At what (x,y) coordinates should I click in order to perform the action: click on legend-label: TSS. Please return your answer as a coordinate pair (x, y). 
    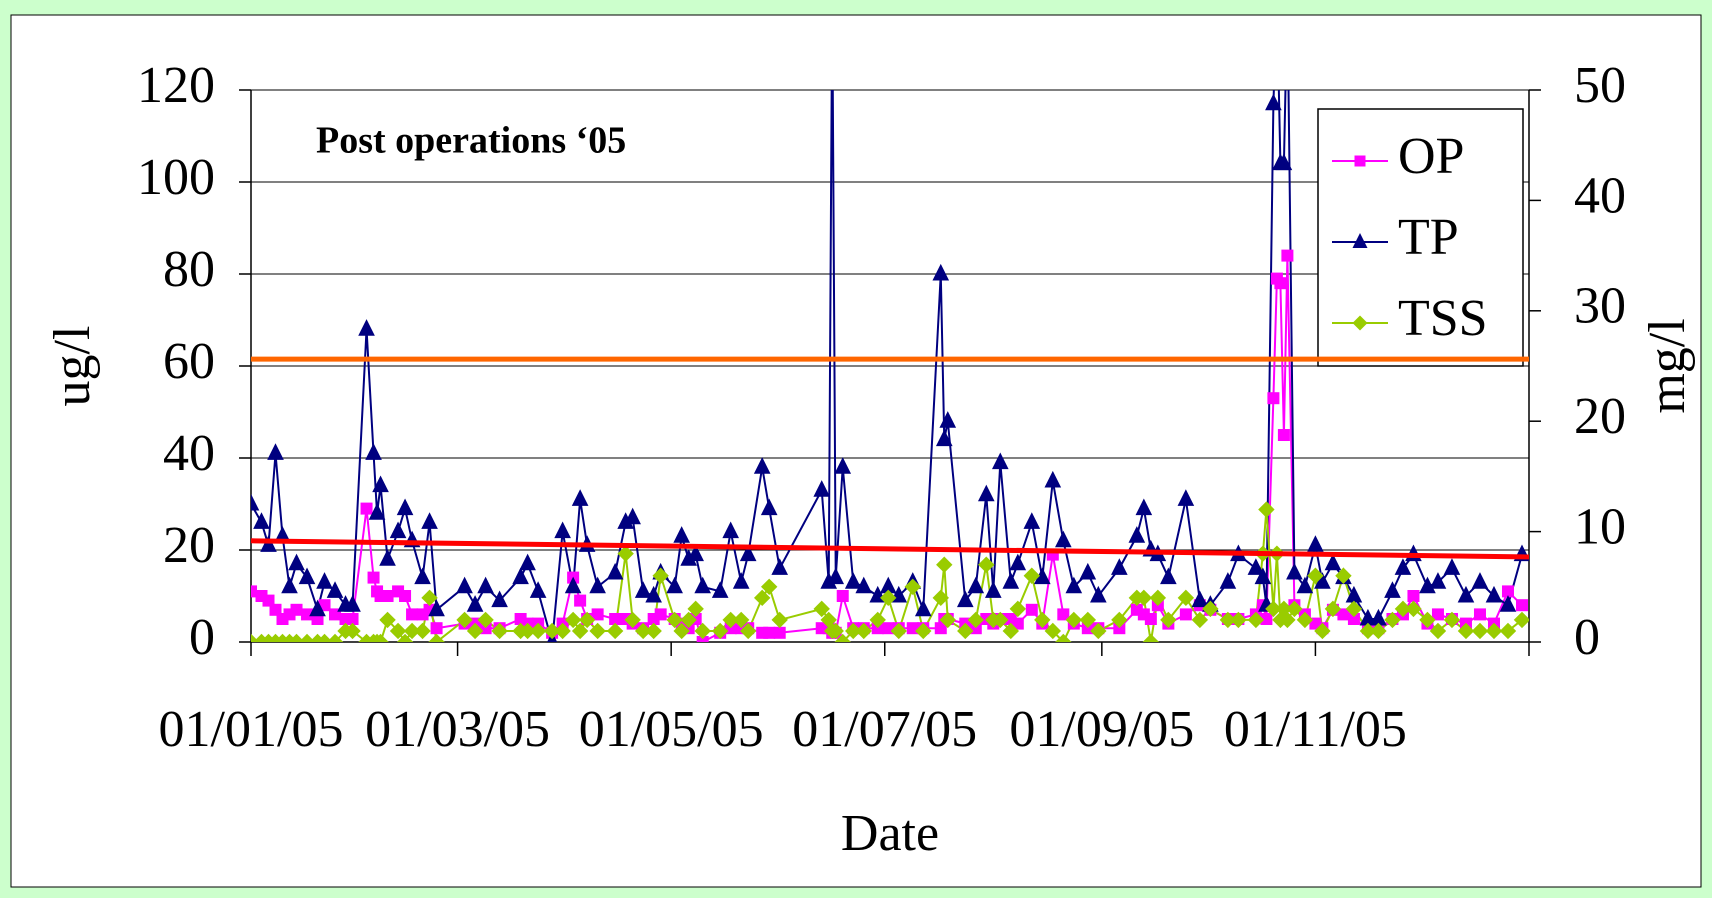
    Looking at the image, I should click on (1443, 318).